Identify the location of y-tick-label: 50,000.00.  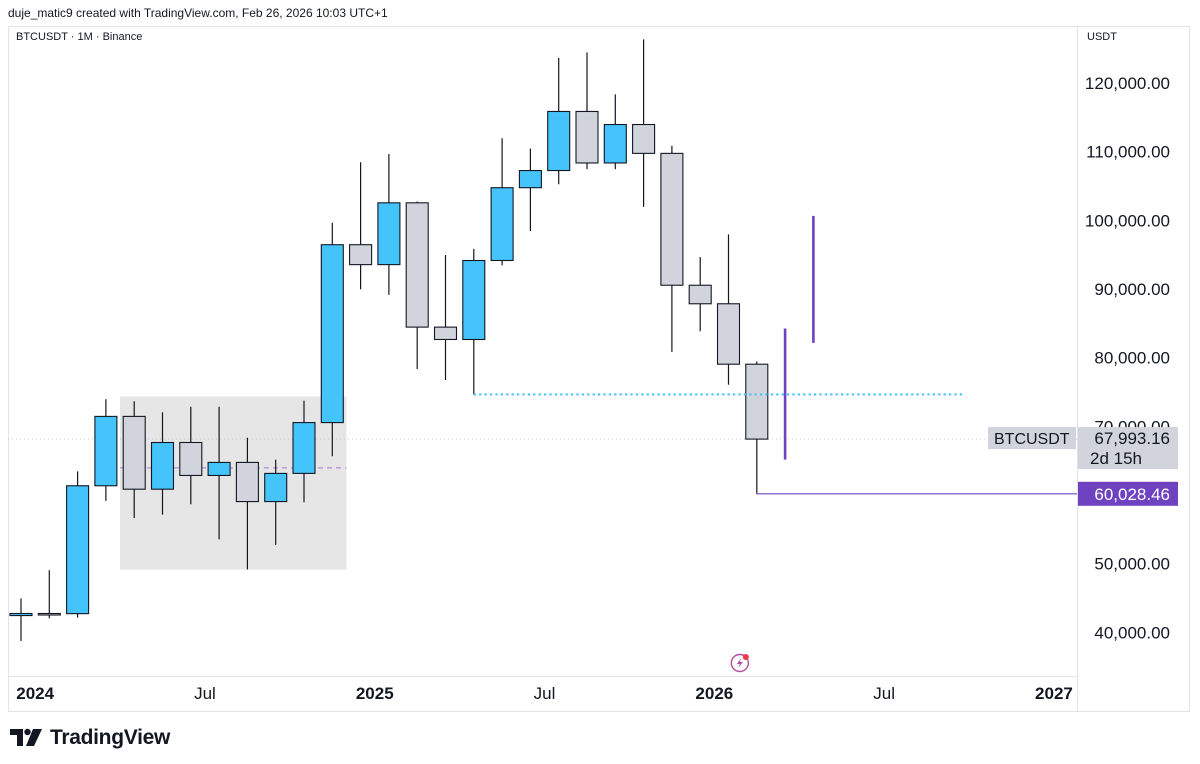
(1132, 564).